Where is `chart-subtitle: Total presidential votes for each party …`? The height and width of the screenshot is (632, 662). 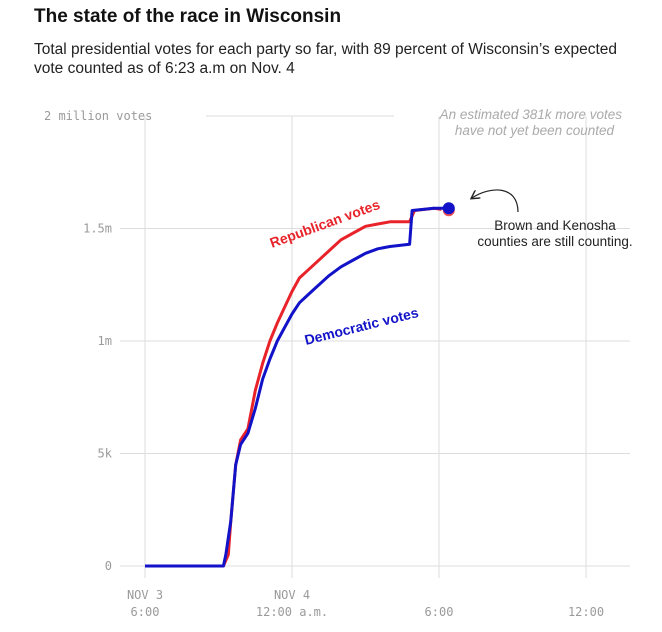
chart-subtitle: Total presidential votes for each party … is located at coordinates (325, 59).